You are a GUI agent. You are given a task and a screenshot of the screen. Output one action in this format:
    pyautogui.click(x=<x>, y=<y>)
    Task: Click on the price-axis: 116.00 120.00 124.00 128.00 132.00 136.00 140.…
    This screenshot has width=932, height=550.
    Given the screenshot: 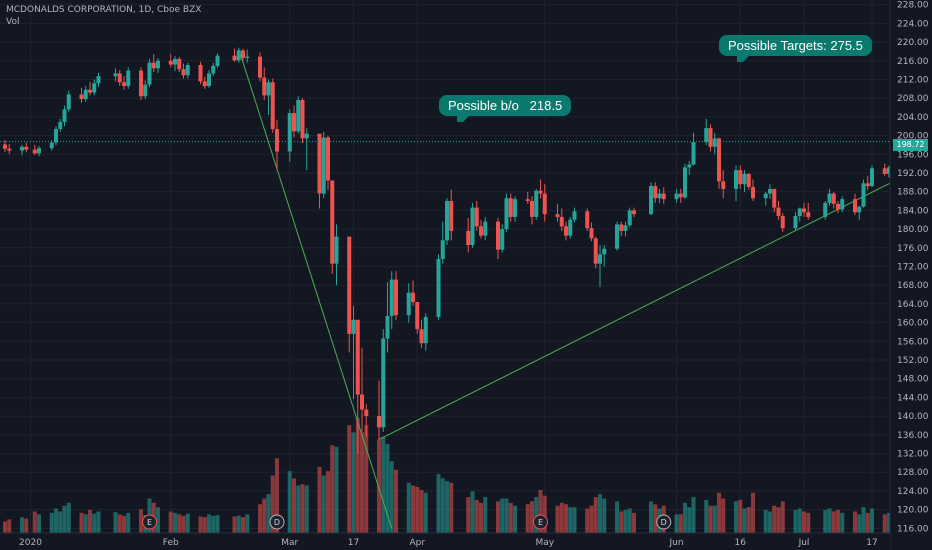 What is the action you would take?
    pyautogui.click(x=910, y=275)
    